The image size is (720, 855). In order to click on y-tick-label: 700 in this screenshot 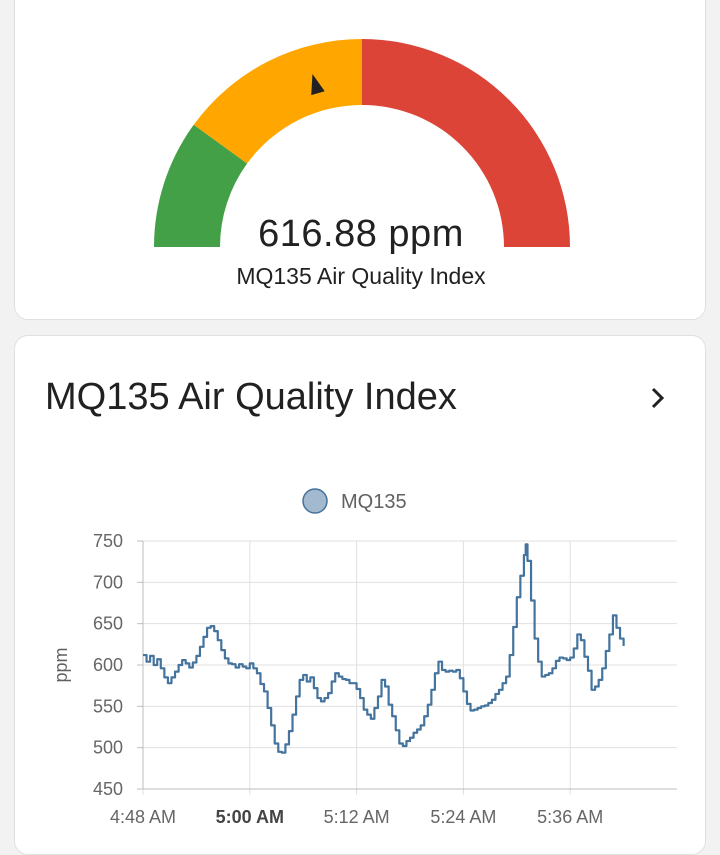, I will do `click(108, 582)`.